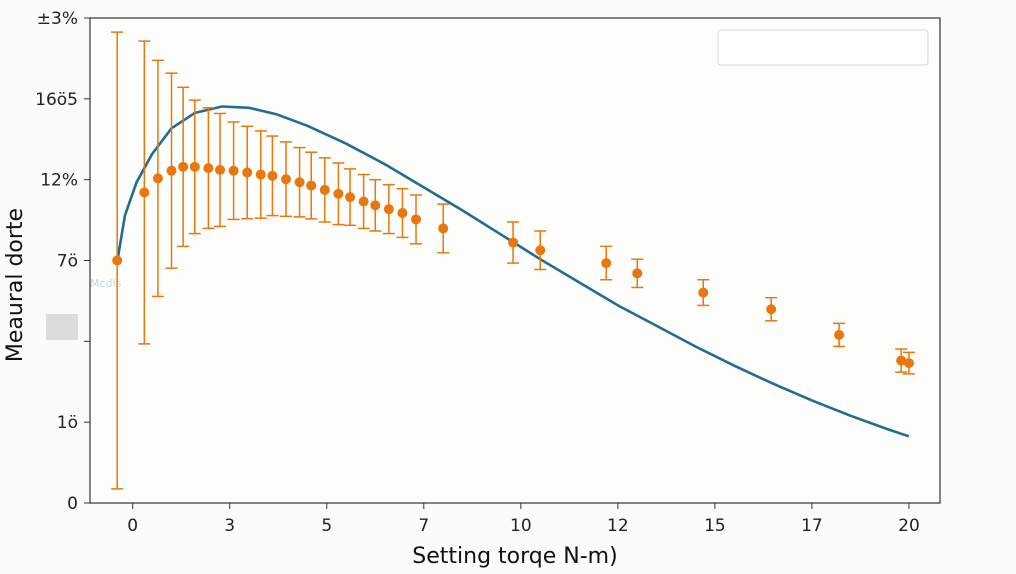  Describe the element at coordinates (57, 19) in the screenshot. I see `y-tick-label: ±3%` at that location.